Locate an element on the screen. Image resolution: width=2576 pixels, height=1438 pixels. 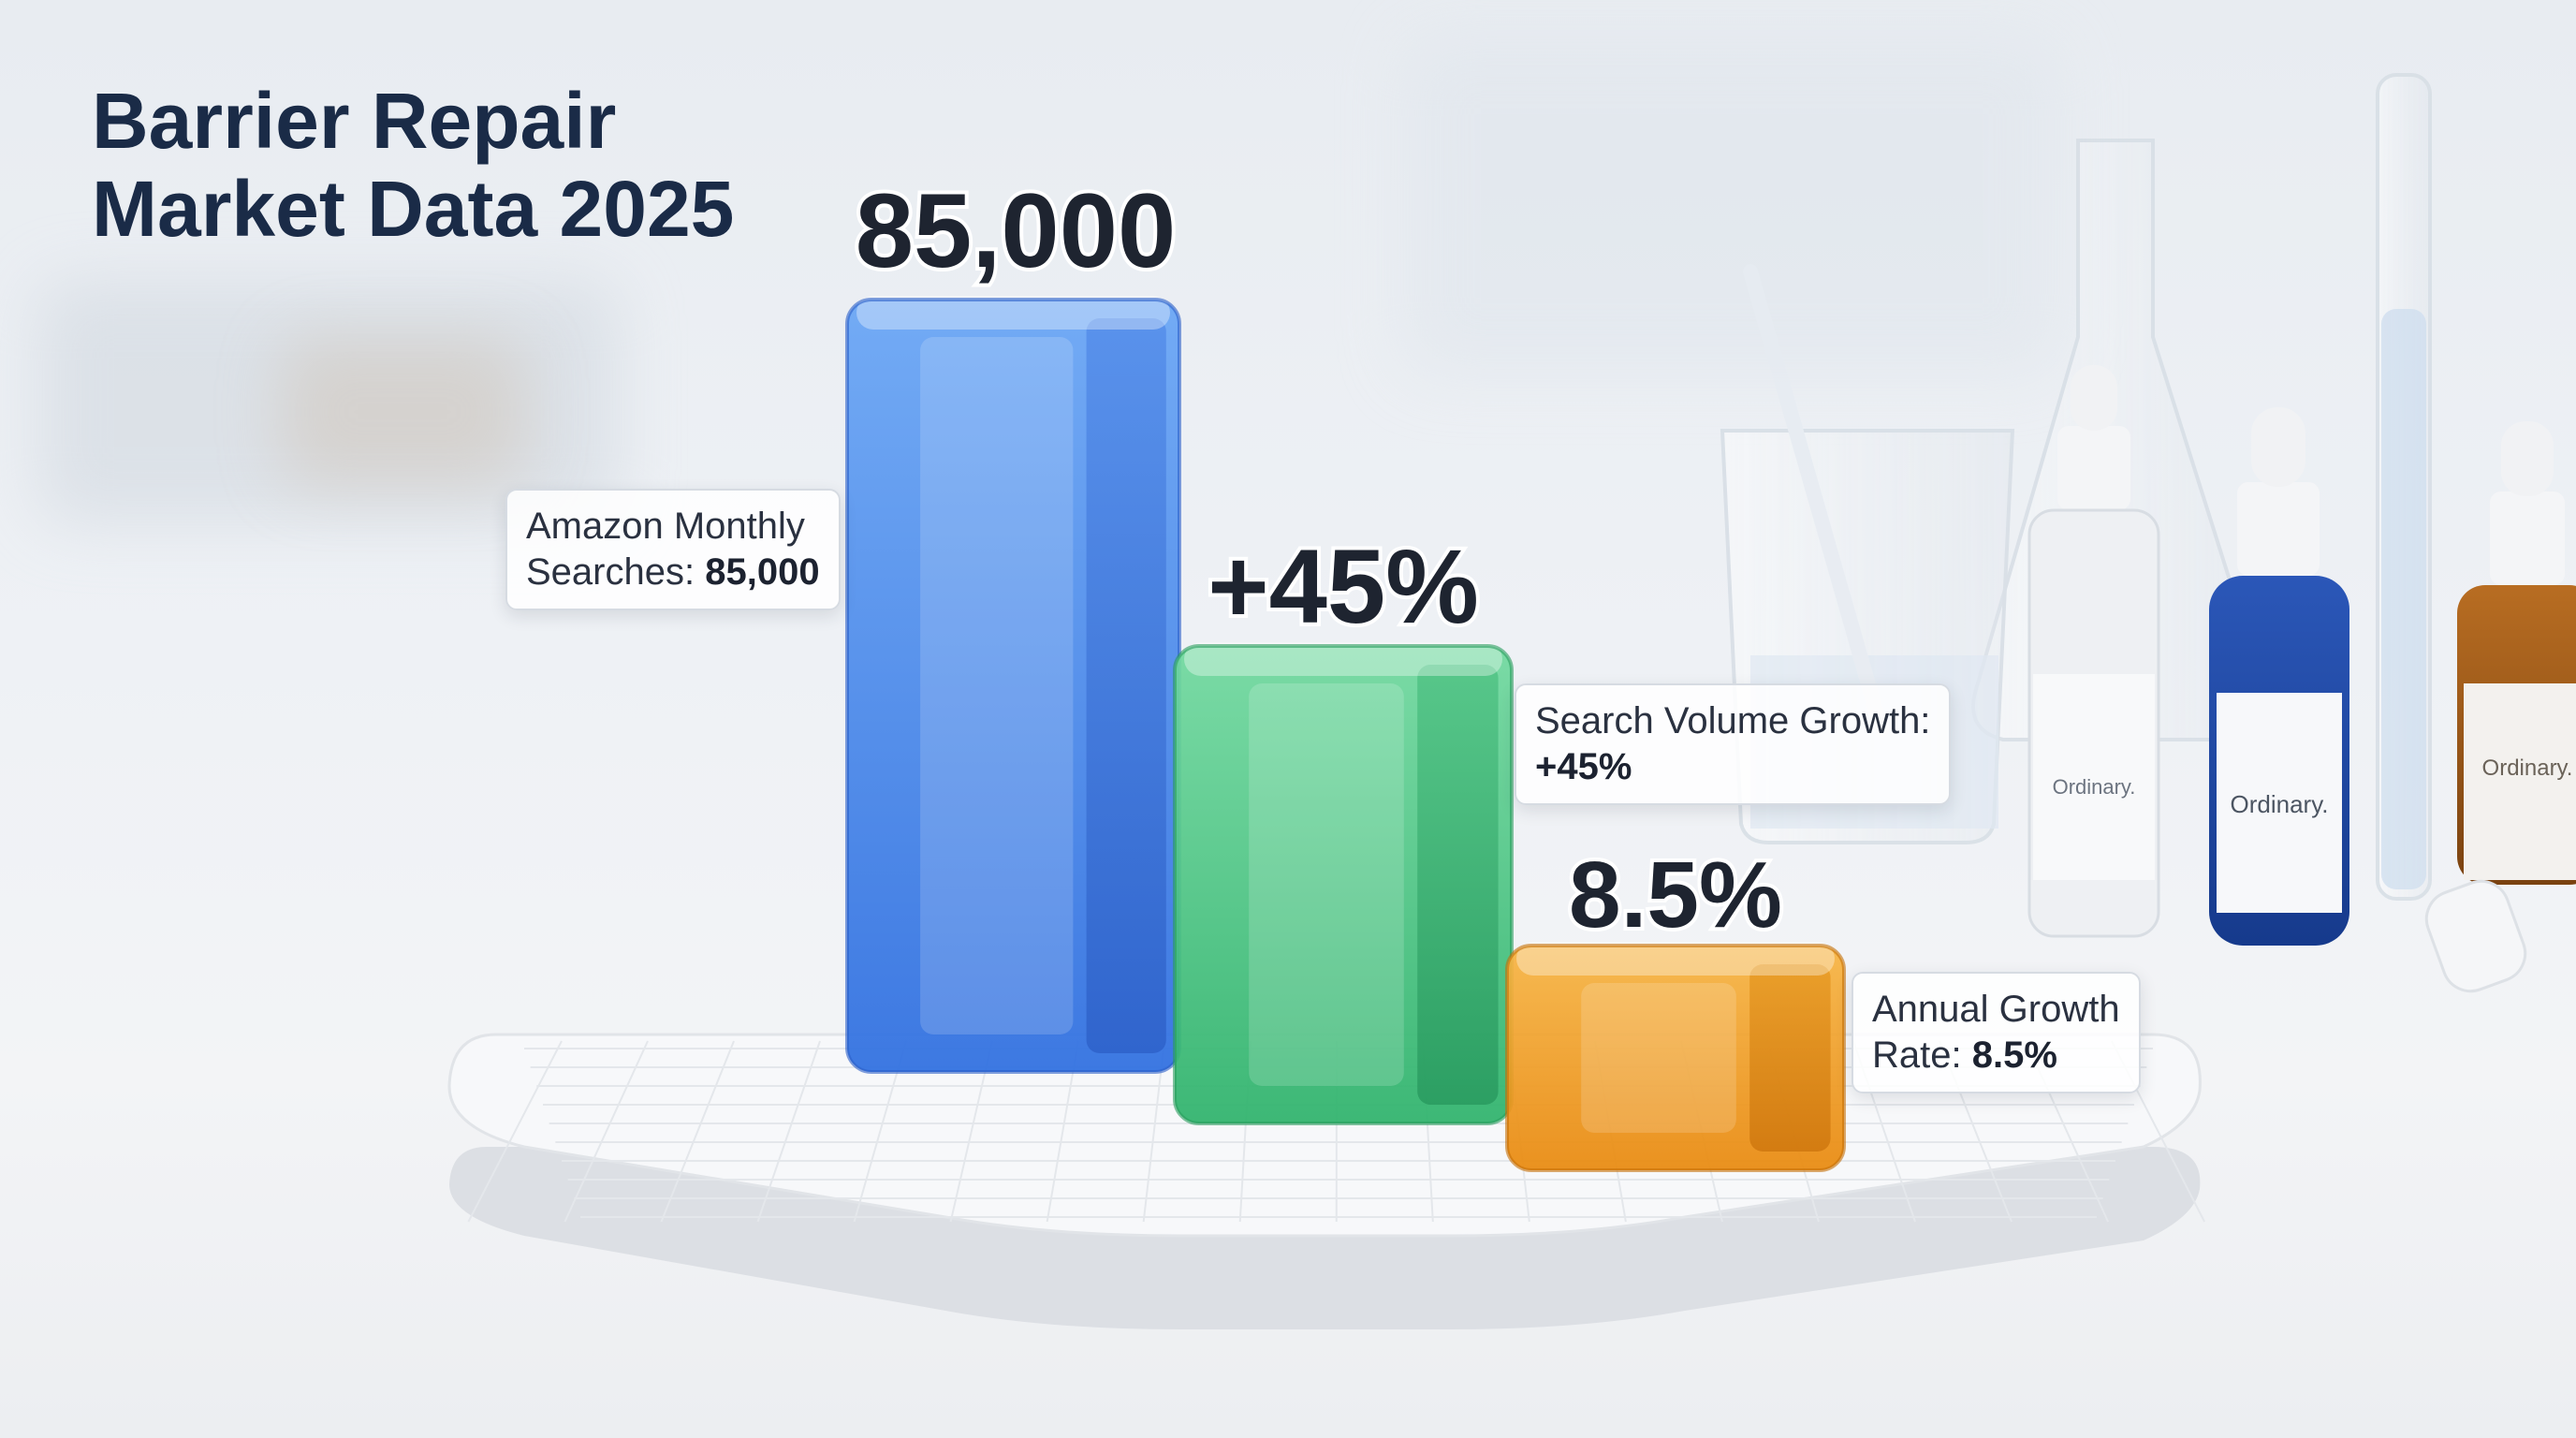
callout-0-prefix: Searches: is located at coordinates (616, 571).